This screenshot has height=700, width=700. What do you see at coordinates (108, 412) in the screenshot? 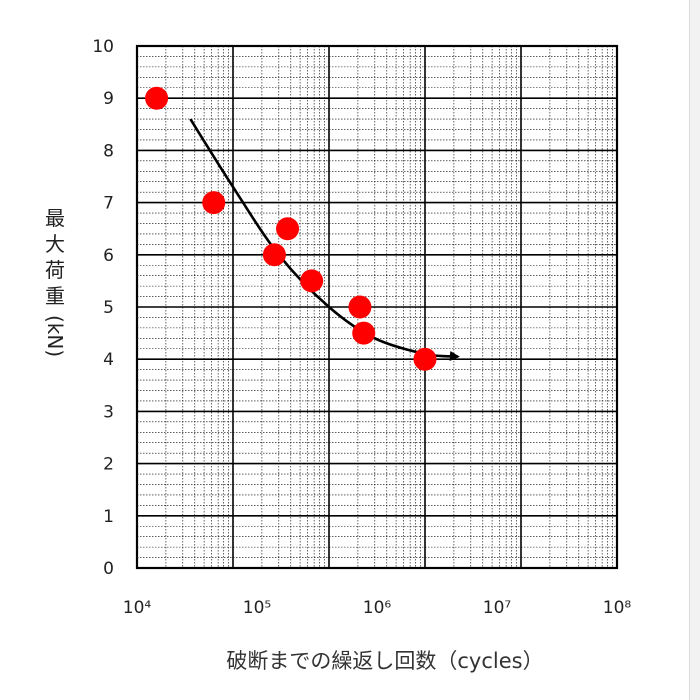
I see `y-tick-label: 3` at bounding box center [108, 412].